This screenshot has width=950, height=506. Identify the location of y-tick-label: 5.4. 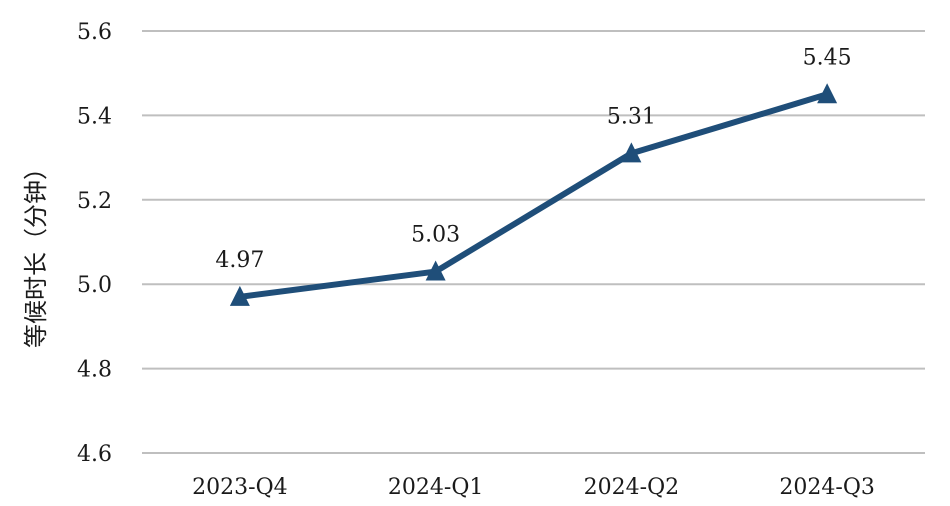
(94, 116).